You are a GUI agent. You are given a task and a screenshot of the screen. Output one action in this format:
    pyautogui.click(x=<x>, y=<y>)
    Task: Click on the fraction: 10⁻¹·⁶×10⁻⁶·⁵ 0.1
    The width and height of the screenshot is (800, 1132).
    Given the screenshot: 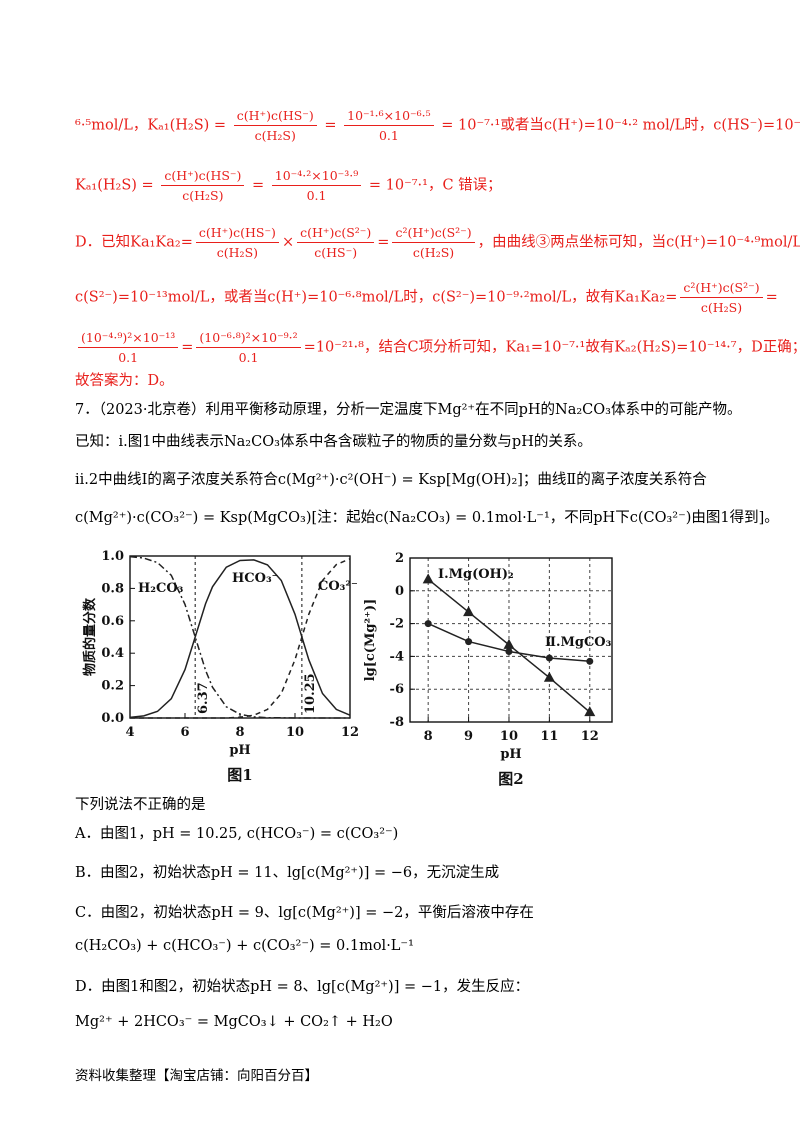 What is the action you would take?
    pyautogui.click(x=389, y=125)
    